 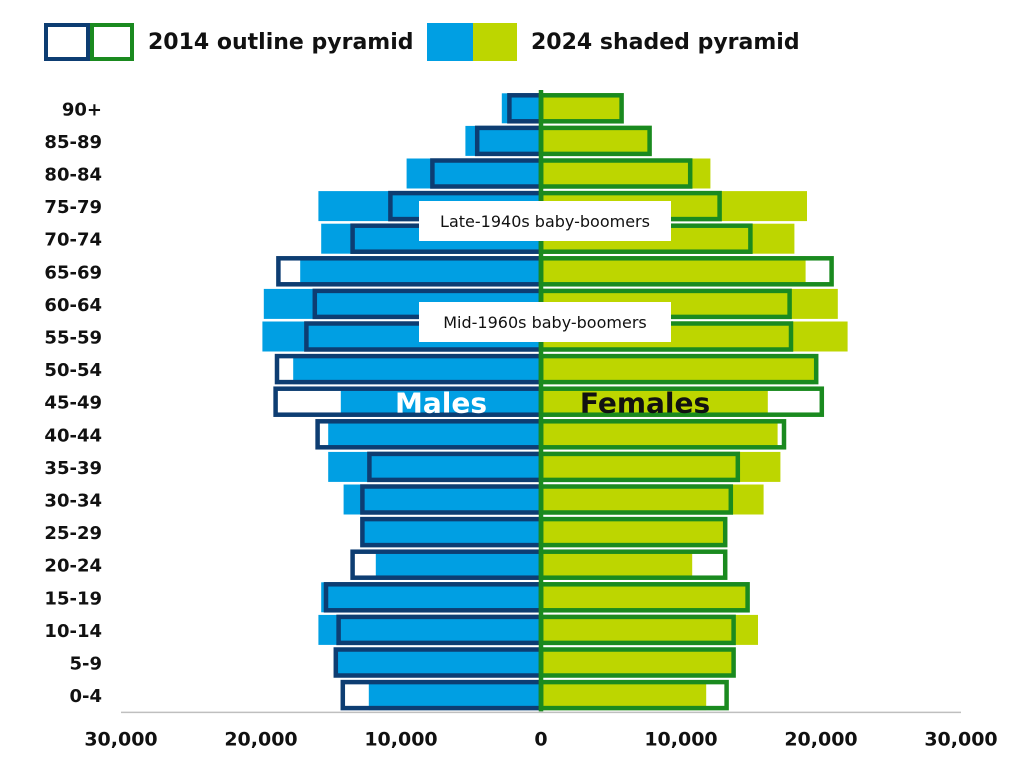 What do you see at coordinates (112, 42) in the screenshot?
I see `legend-swatch-female-outline` at bounding box center [112, 42].